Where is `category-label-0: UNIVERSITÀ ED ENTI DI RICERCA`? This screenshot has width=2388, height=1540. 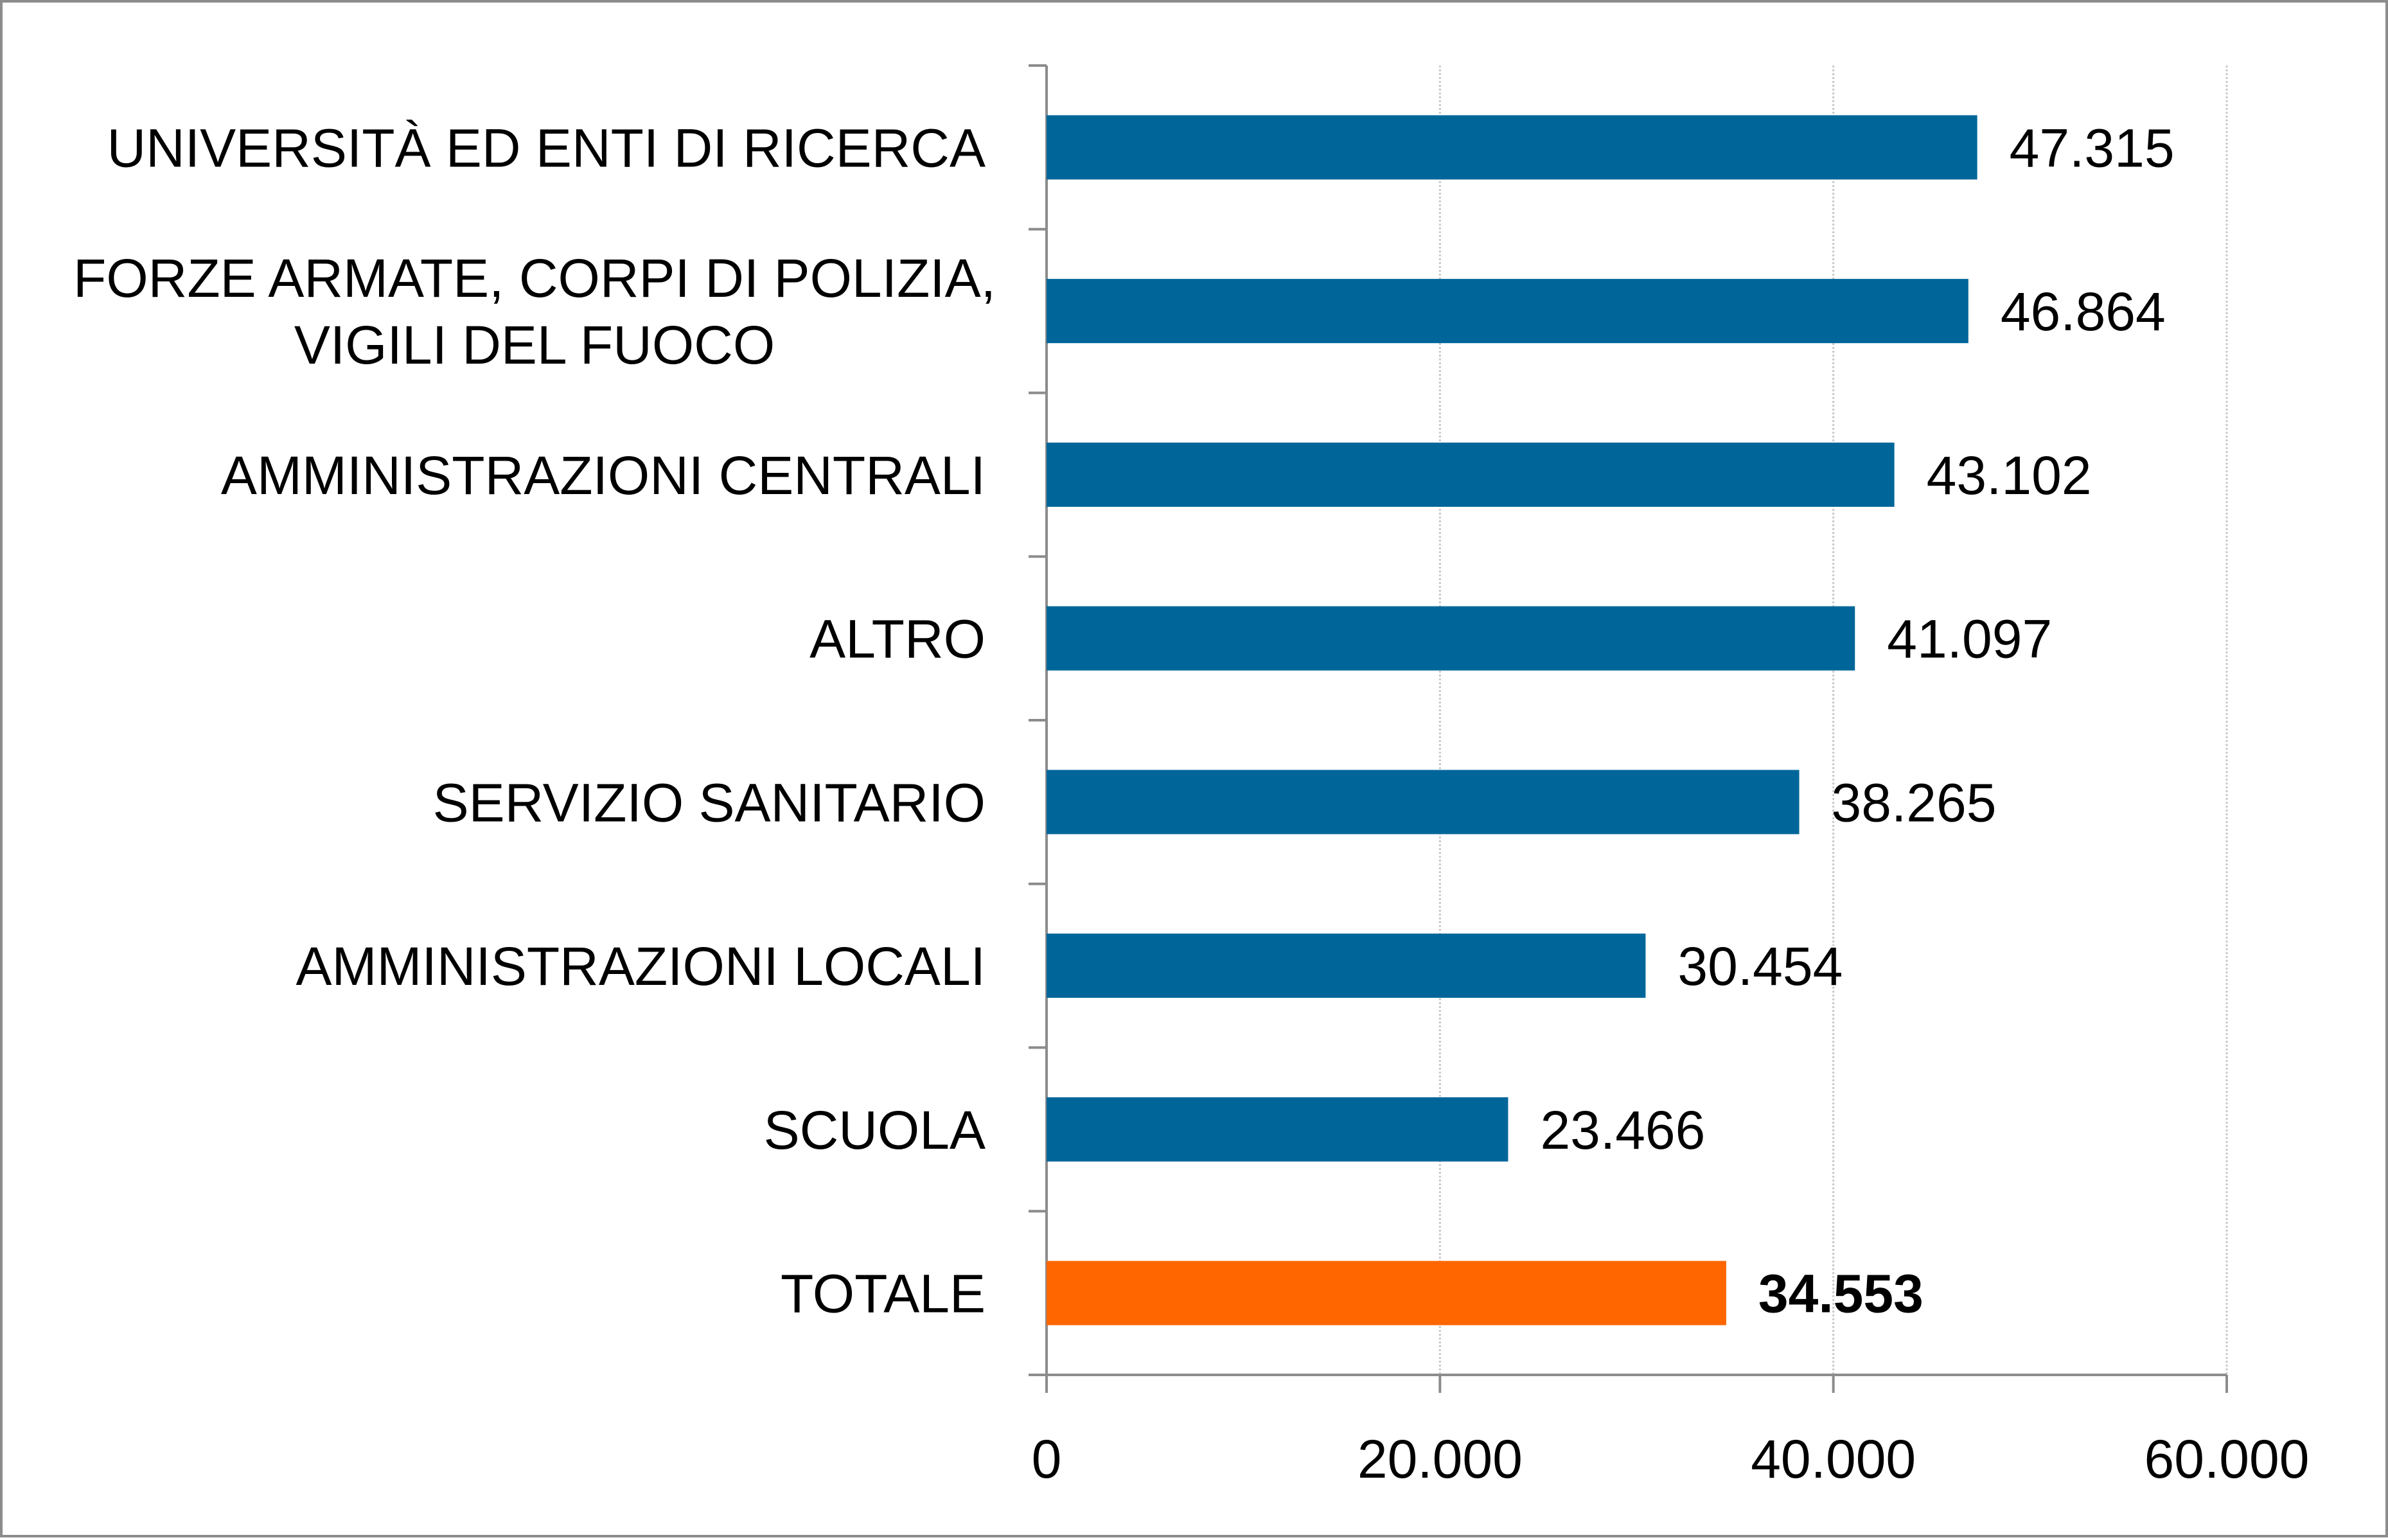 category-label-0: UNIVERSITÀ ED ENTI DI RICERCA is located at coordinates (547, 148).